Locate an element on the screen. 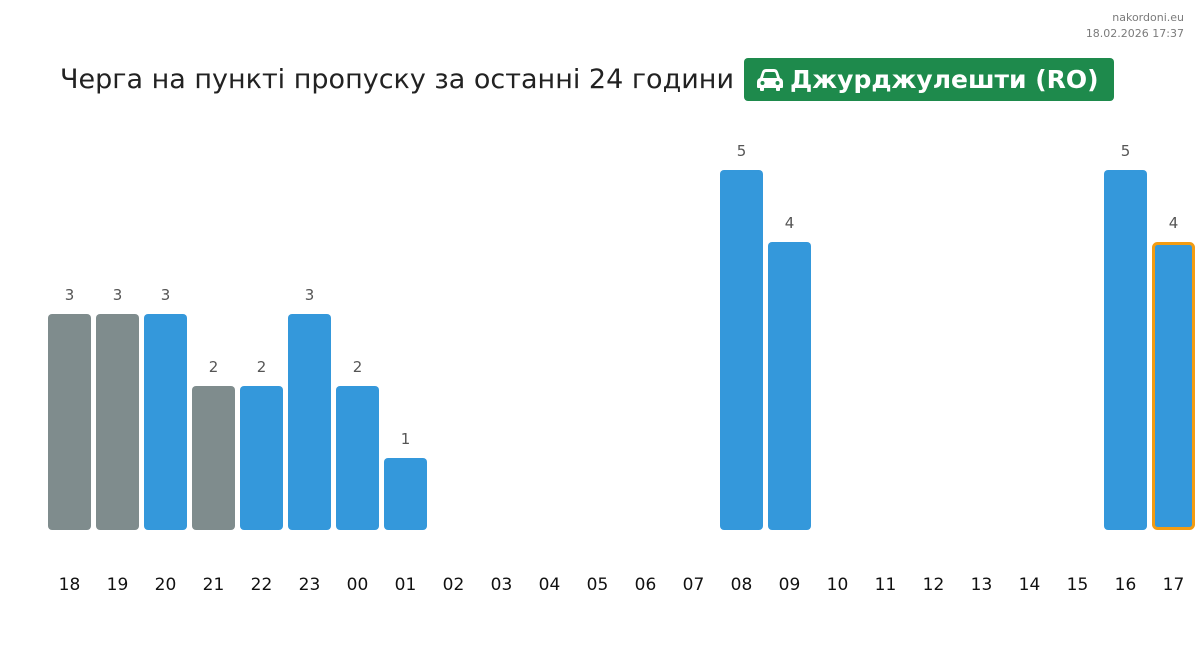  x-tick-label: 05 is located at coordinates (598, 585).